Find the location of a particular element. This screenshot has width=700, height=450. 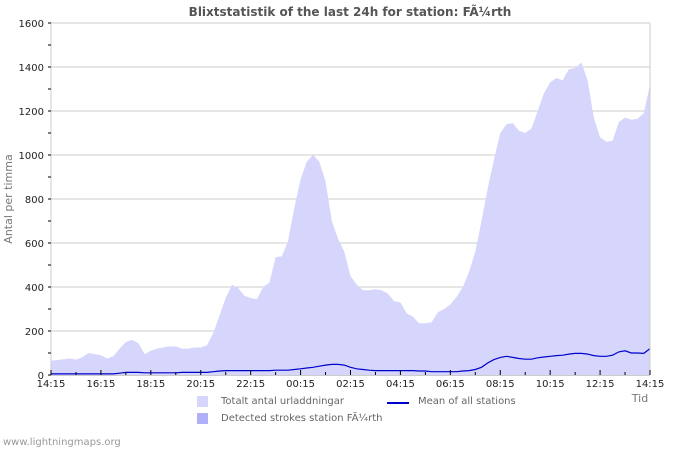

x-tick-label: 06:15 is located at coordinates (450, 384).